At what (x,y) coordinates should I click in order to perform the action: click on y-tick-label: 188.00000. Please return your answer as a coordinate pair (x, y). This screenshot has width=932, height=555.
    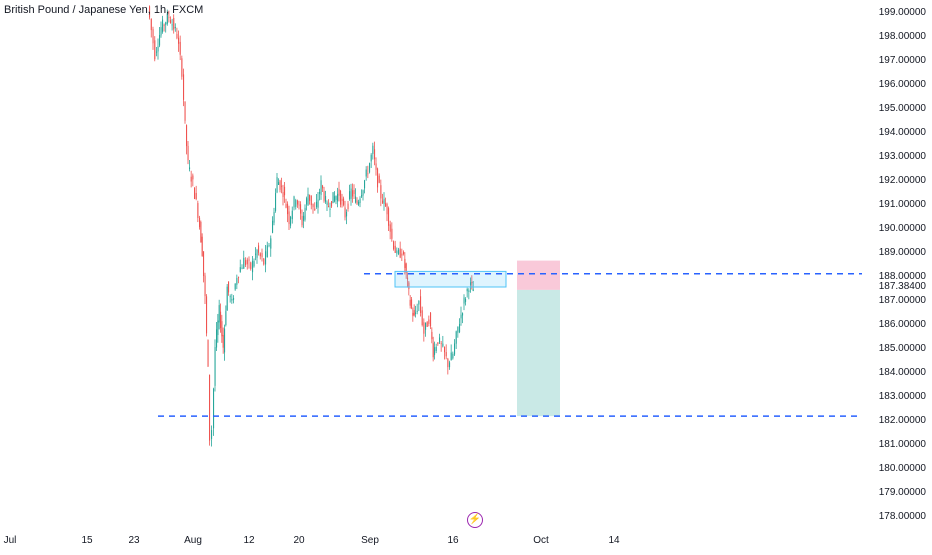
    Looking at the image, I should click on (903, 276).